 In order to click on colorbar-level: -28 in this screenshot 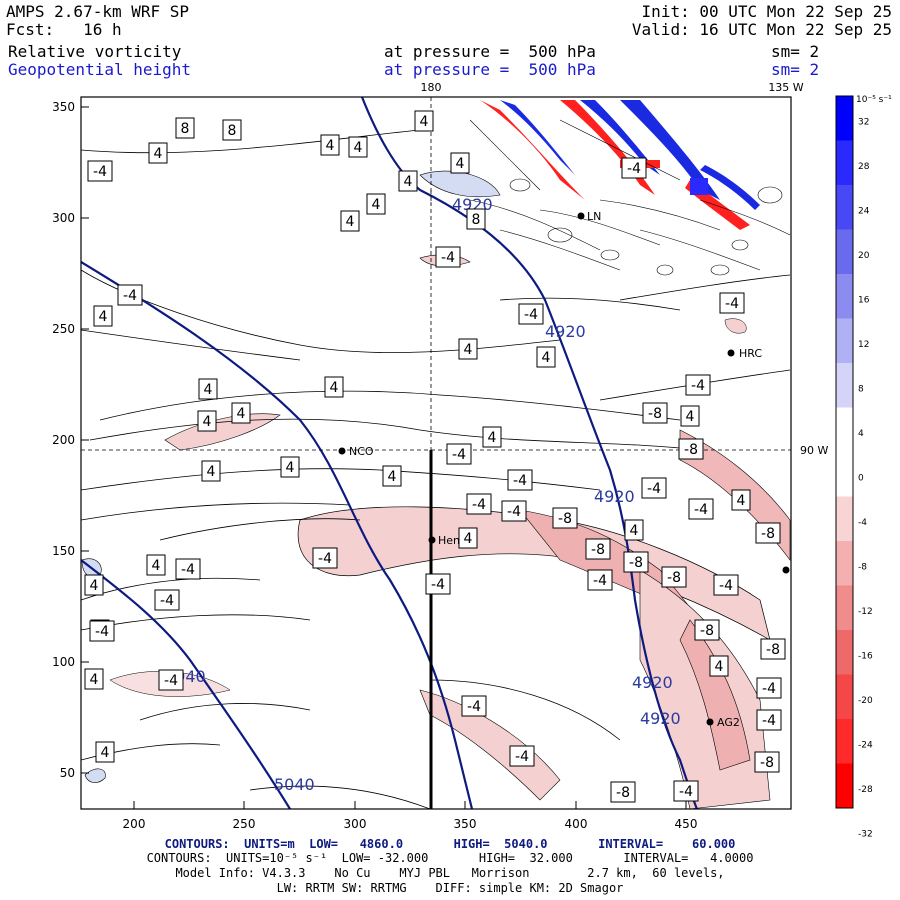, I will do `click(865, 790)`.